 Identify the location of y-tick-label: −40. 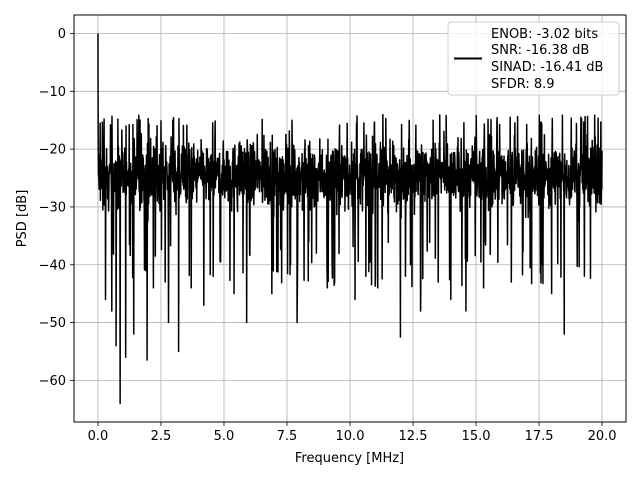
(52, 265).